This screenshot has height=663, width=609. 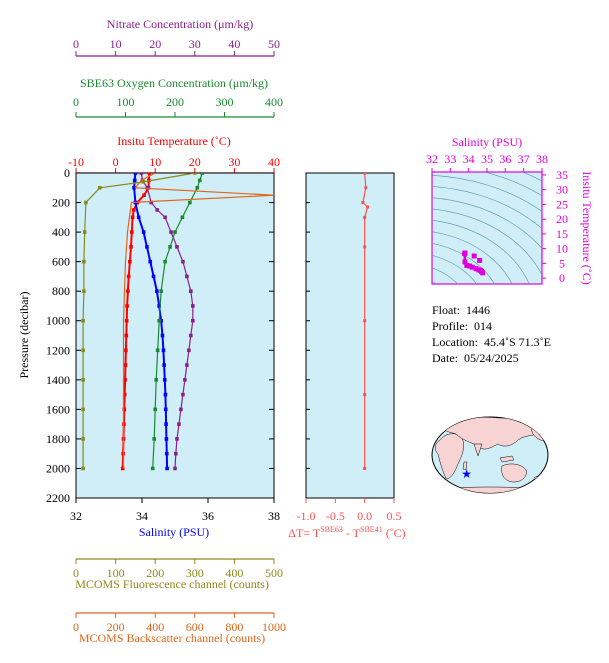 I want to click on nitrate-tick-label: 0, so click(x=76, y=44).